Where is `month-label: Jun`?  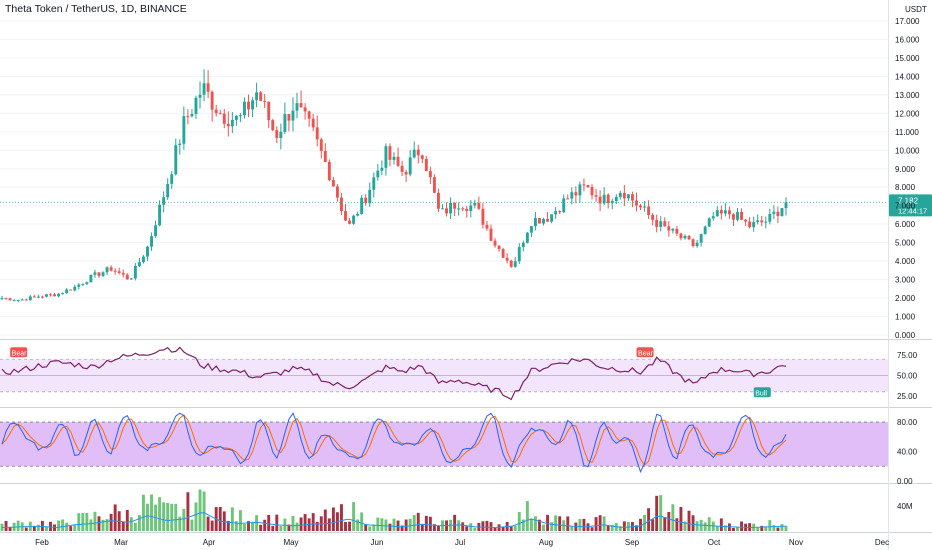
month-label: Jun is located at coordinates (377, 542).